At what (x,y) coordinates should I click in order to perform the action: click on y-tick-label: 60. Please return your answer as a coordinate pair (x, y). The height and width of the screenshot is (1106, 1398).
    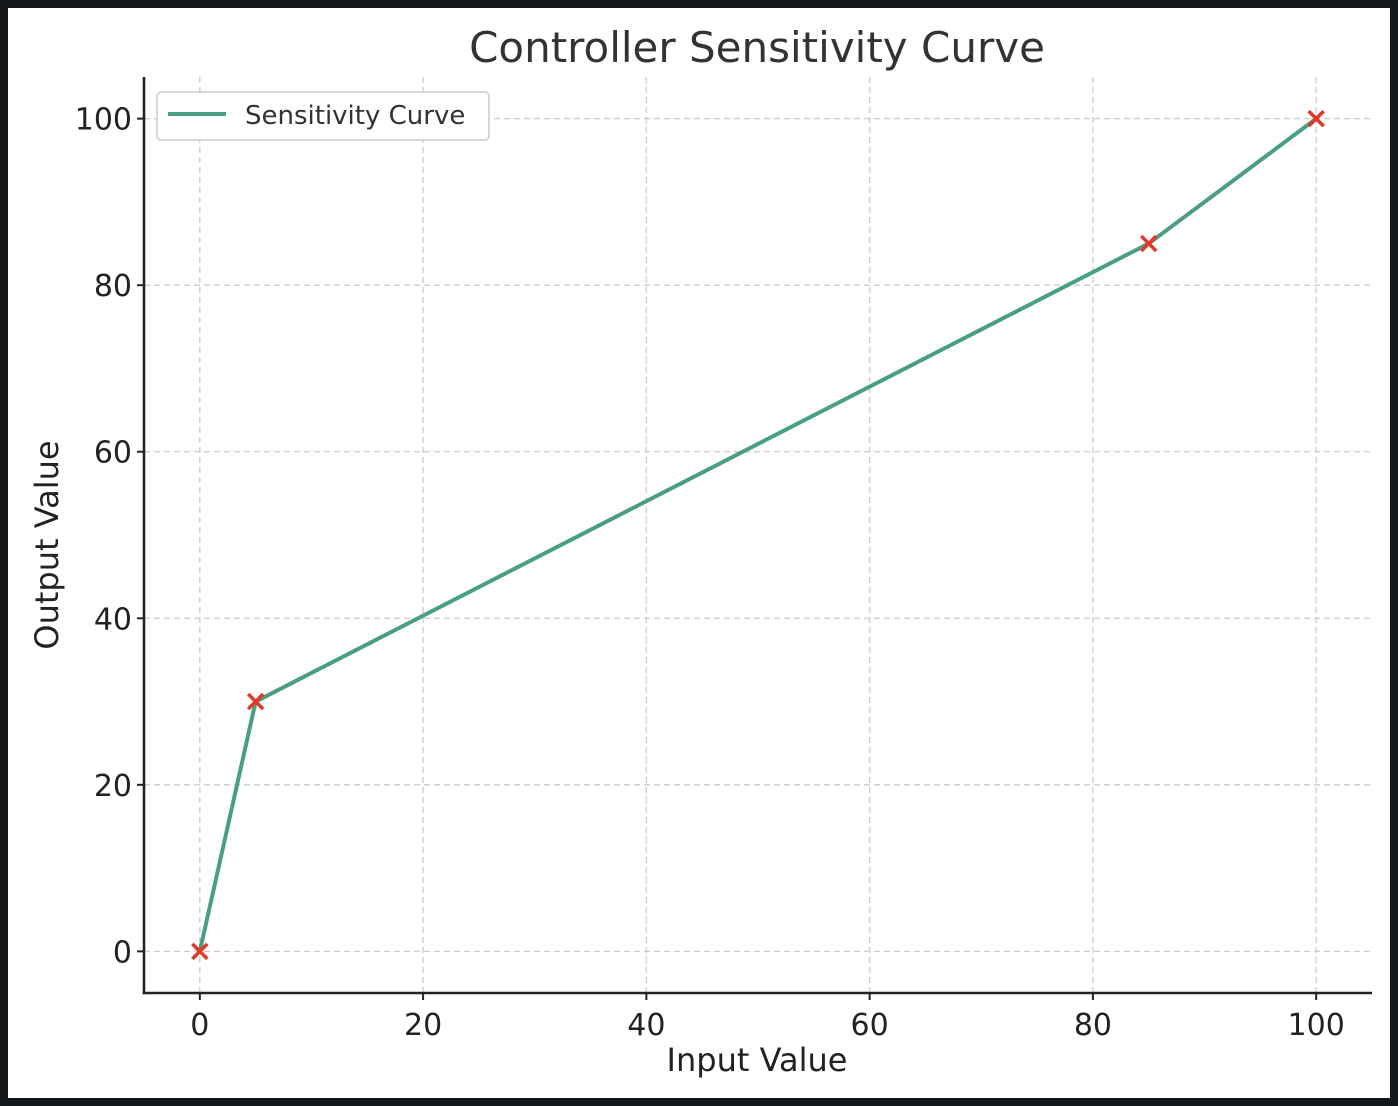
    Looking at the image, I should click on (113, 453).